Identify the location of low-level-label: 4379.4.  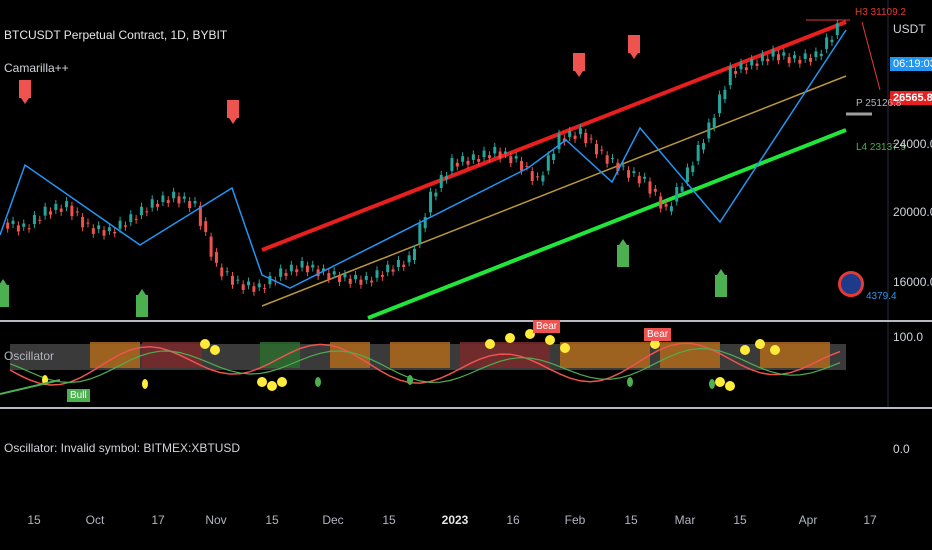
(881, 296).